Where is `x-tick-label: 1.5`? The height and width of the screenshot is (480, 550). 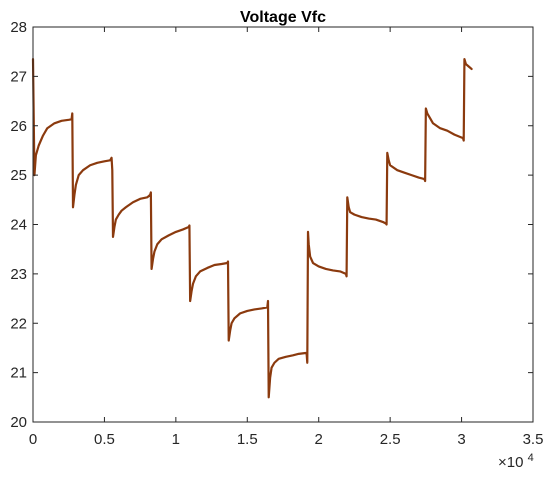 x-tick-label: 1.5 is located at coordinates (247, 439).